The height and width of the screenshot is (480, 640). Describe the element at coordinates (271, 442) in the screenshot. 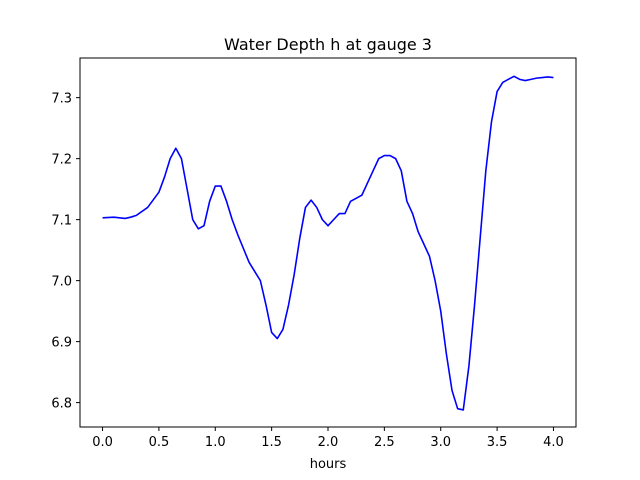

I see `x-tick-label: 1.5` at that location.